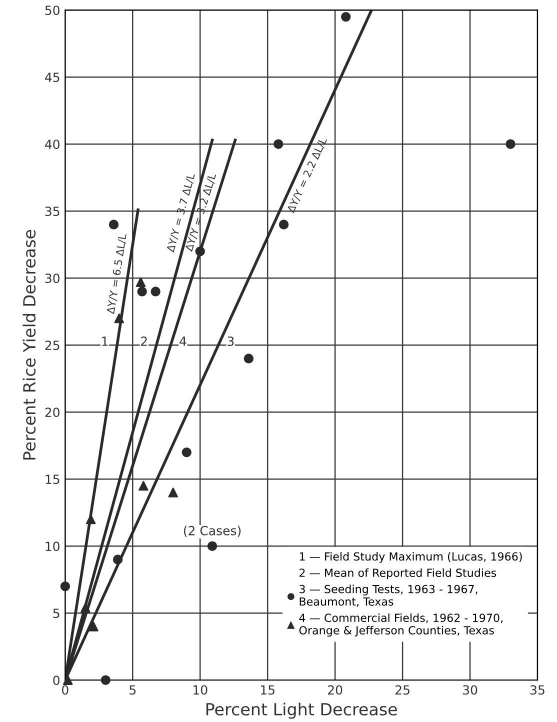 The image size is (557, 722). I want to click on text: ΔY/Y = 6.5 ΔL/L, so click(117, 273).